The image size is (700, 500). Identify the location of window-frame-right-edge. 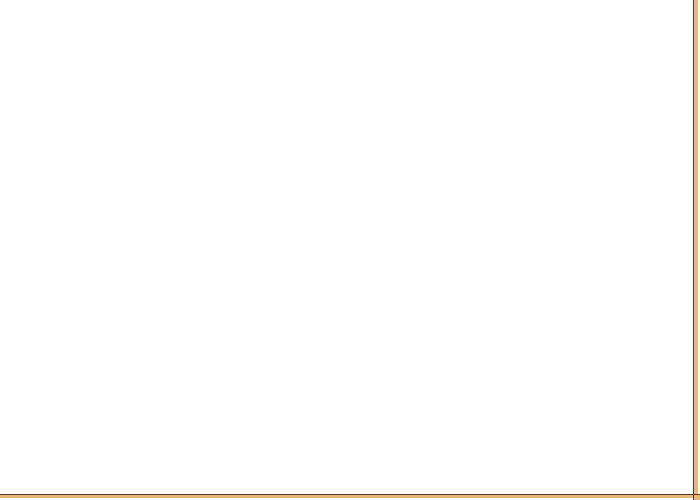
(696, 250).